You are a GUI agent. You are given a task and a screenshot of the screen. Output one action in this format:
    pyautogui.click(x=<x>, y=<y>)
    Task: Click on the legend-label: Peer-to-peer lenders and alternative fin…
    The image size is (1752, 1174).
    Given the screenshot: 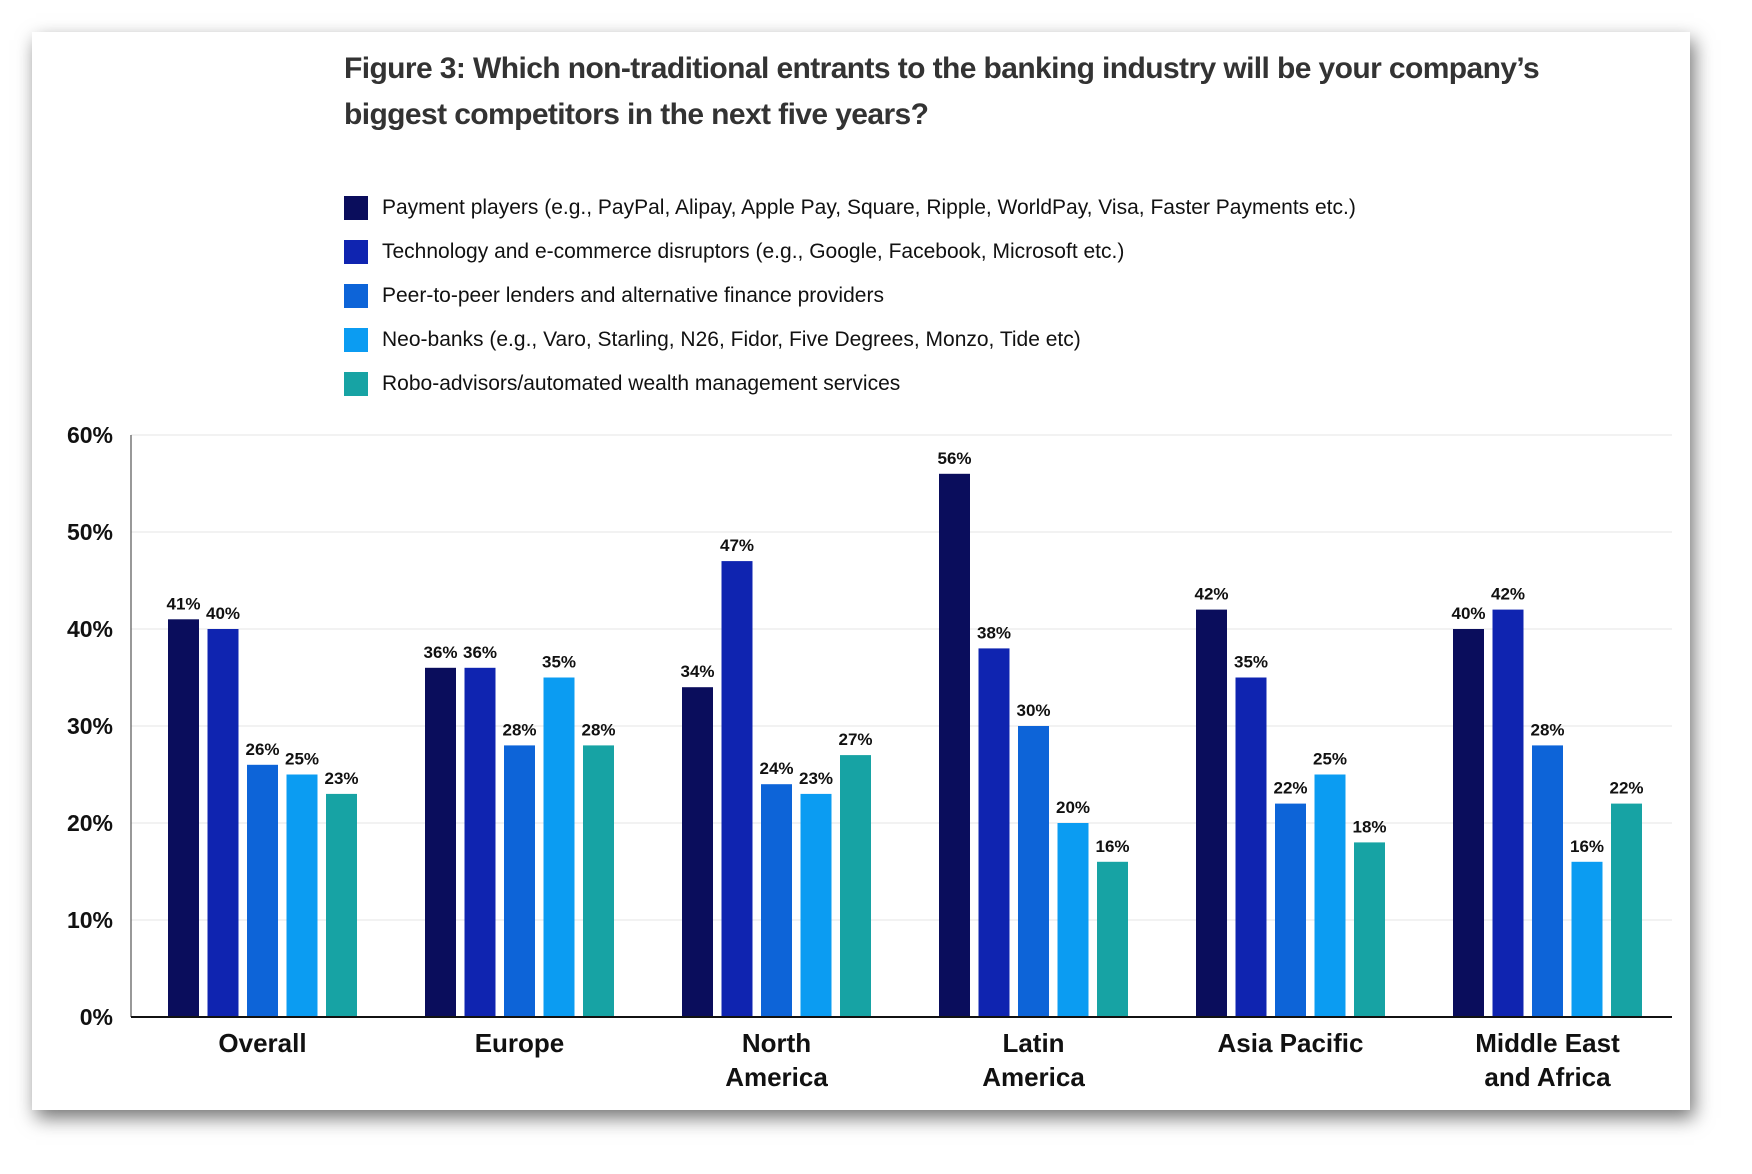 What is the action you would take?
    pyautogui.click(x=633, y=295)
    